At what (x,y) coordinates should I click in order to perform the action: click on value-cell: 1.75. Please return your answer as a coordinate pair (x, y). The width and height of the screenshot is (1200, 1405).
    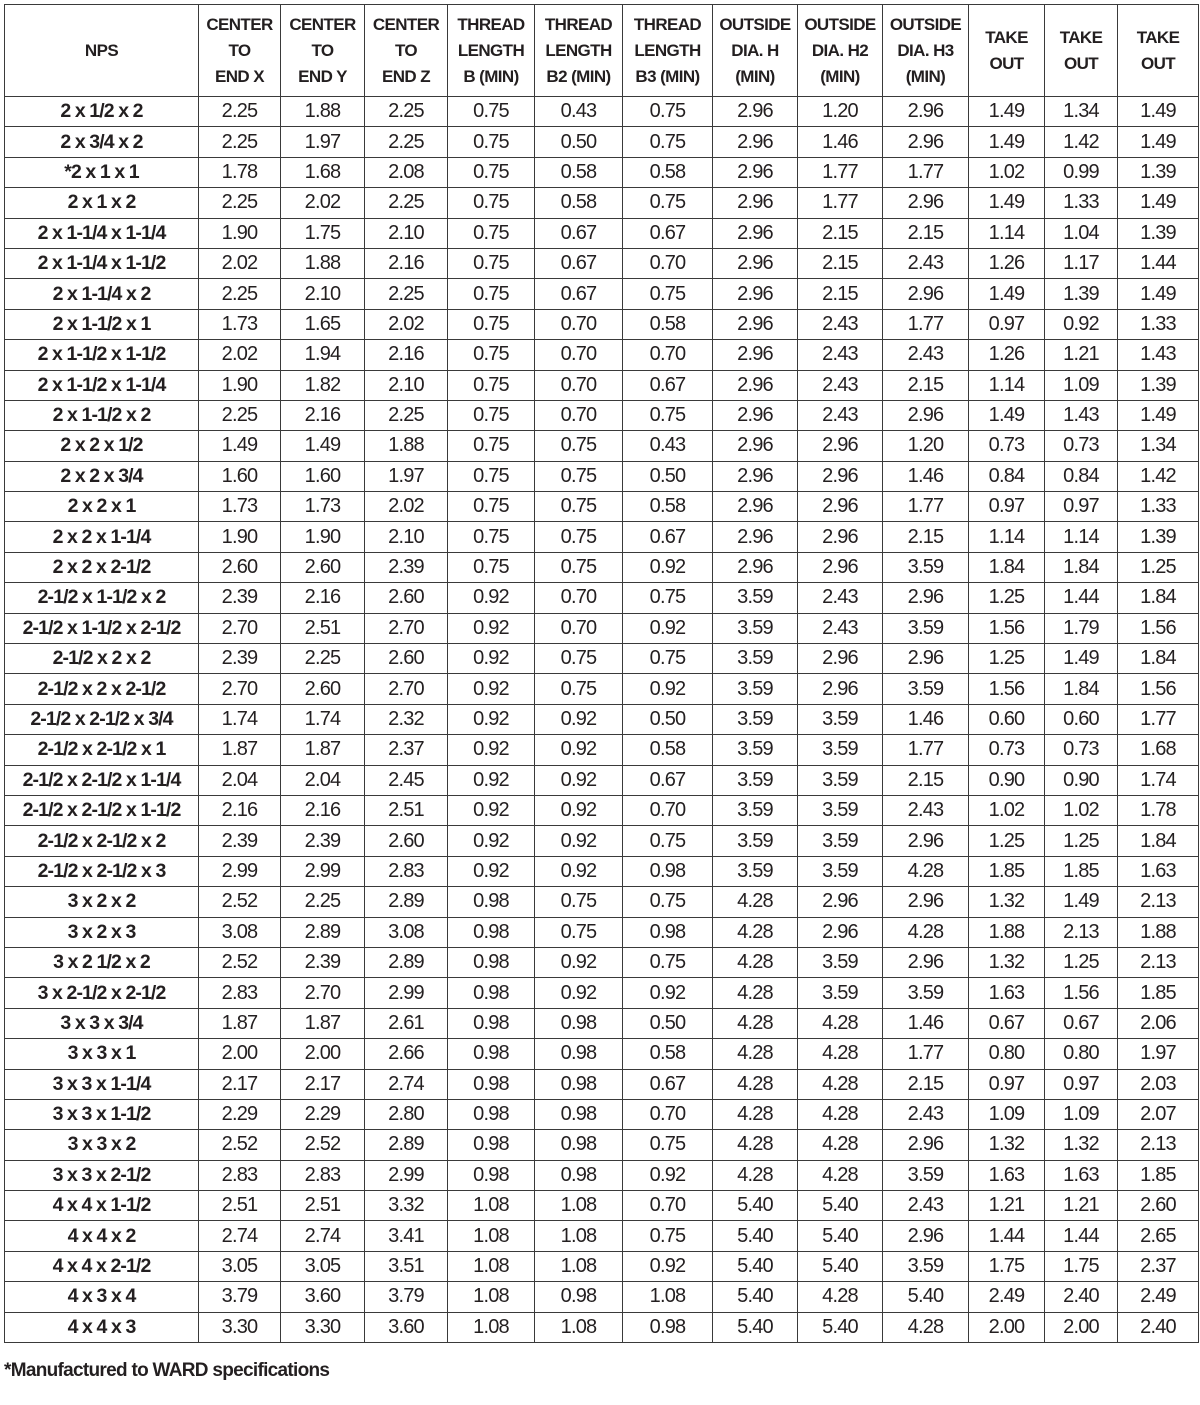
    Looking at the image, I should click on (322, 233).